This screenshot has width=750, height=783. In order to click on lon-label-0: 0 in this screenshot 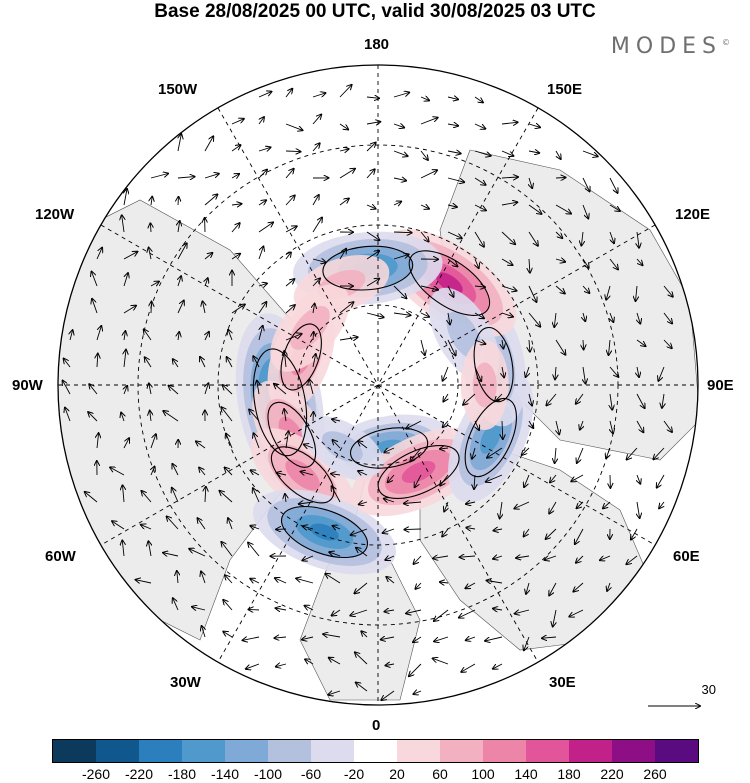, I will do `click(376, 725)`.